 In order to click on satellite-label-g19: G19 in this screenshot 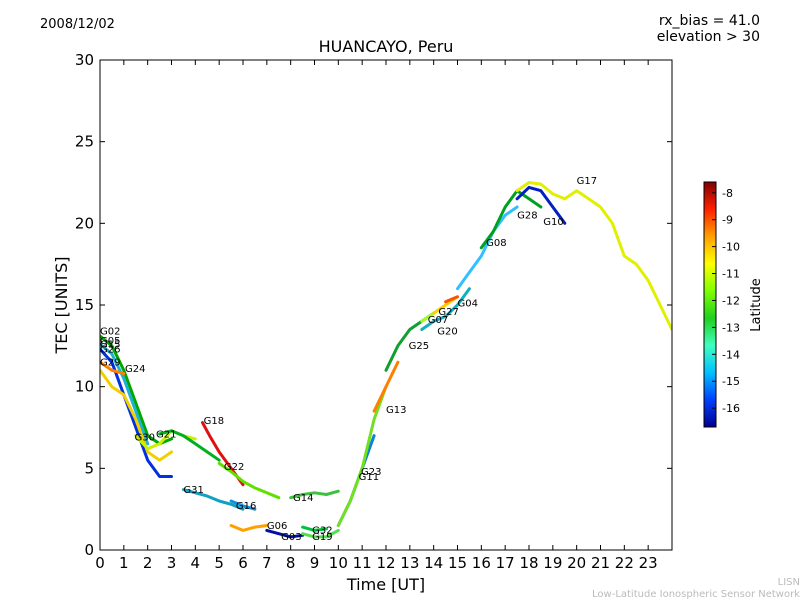, I will do `click(322, 537)`.